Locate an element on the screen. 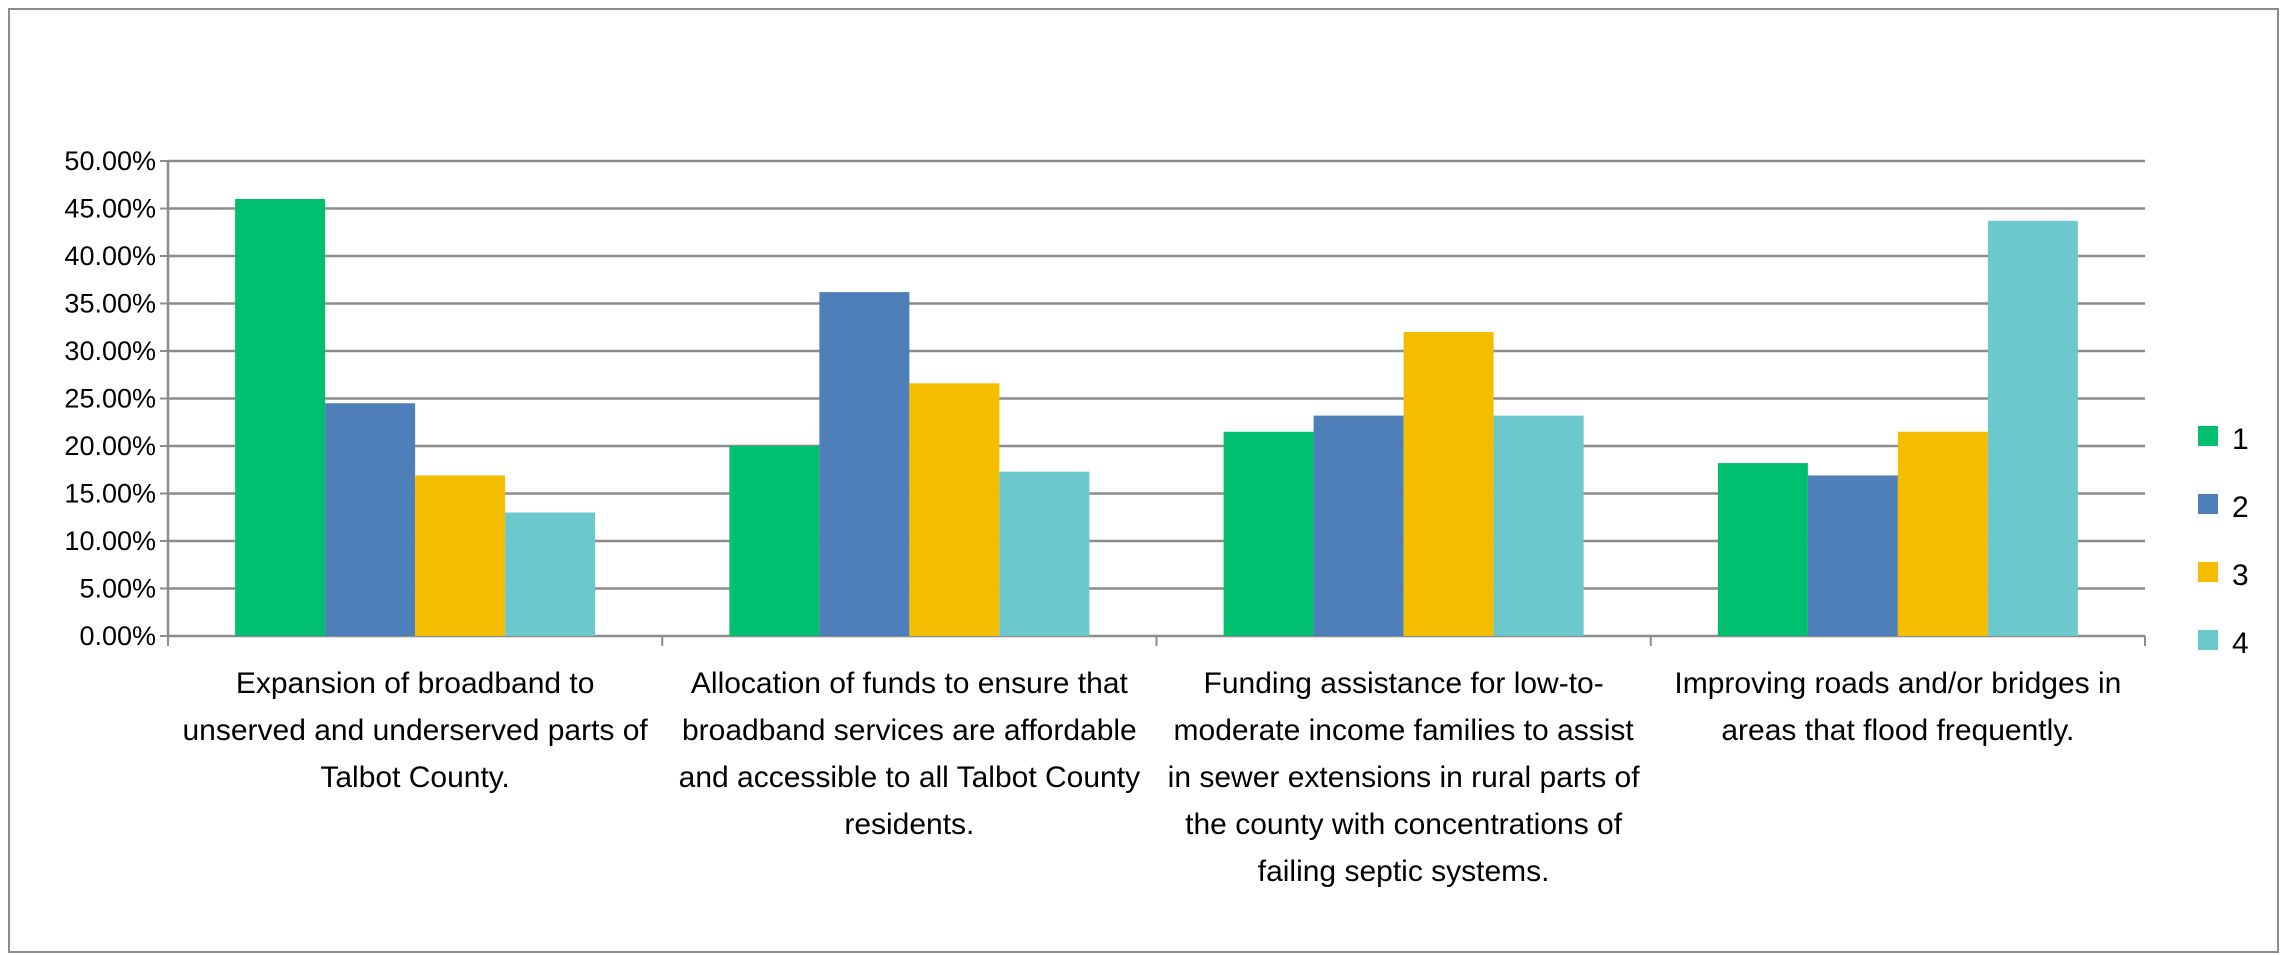 This screenshot has width=2287, height=955. y-tick-label: 50.00% is located at coordinates (110, 161).